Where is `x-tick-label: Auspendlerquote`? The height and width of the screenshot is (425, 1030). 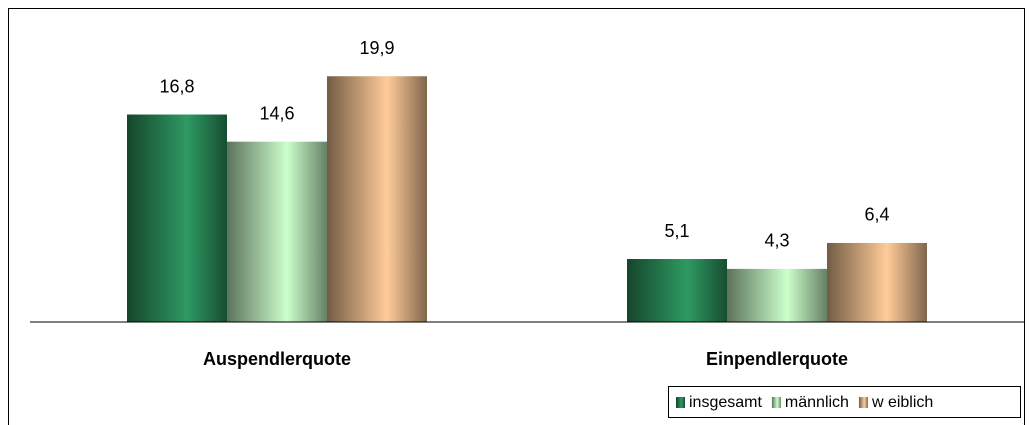 x-tick-label: Auspendlerquote is located at coordinates (277, 359).